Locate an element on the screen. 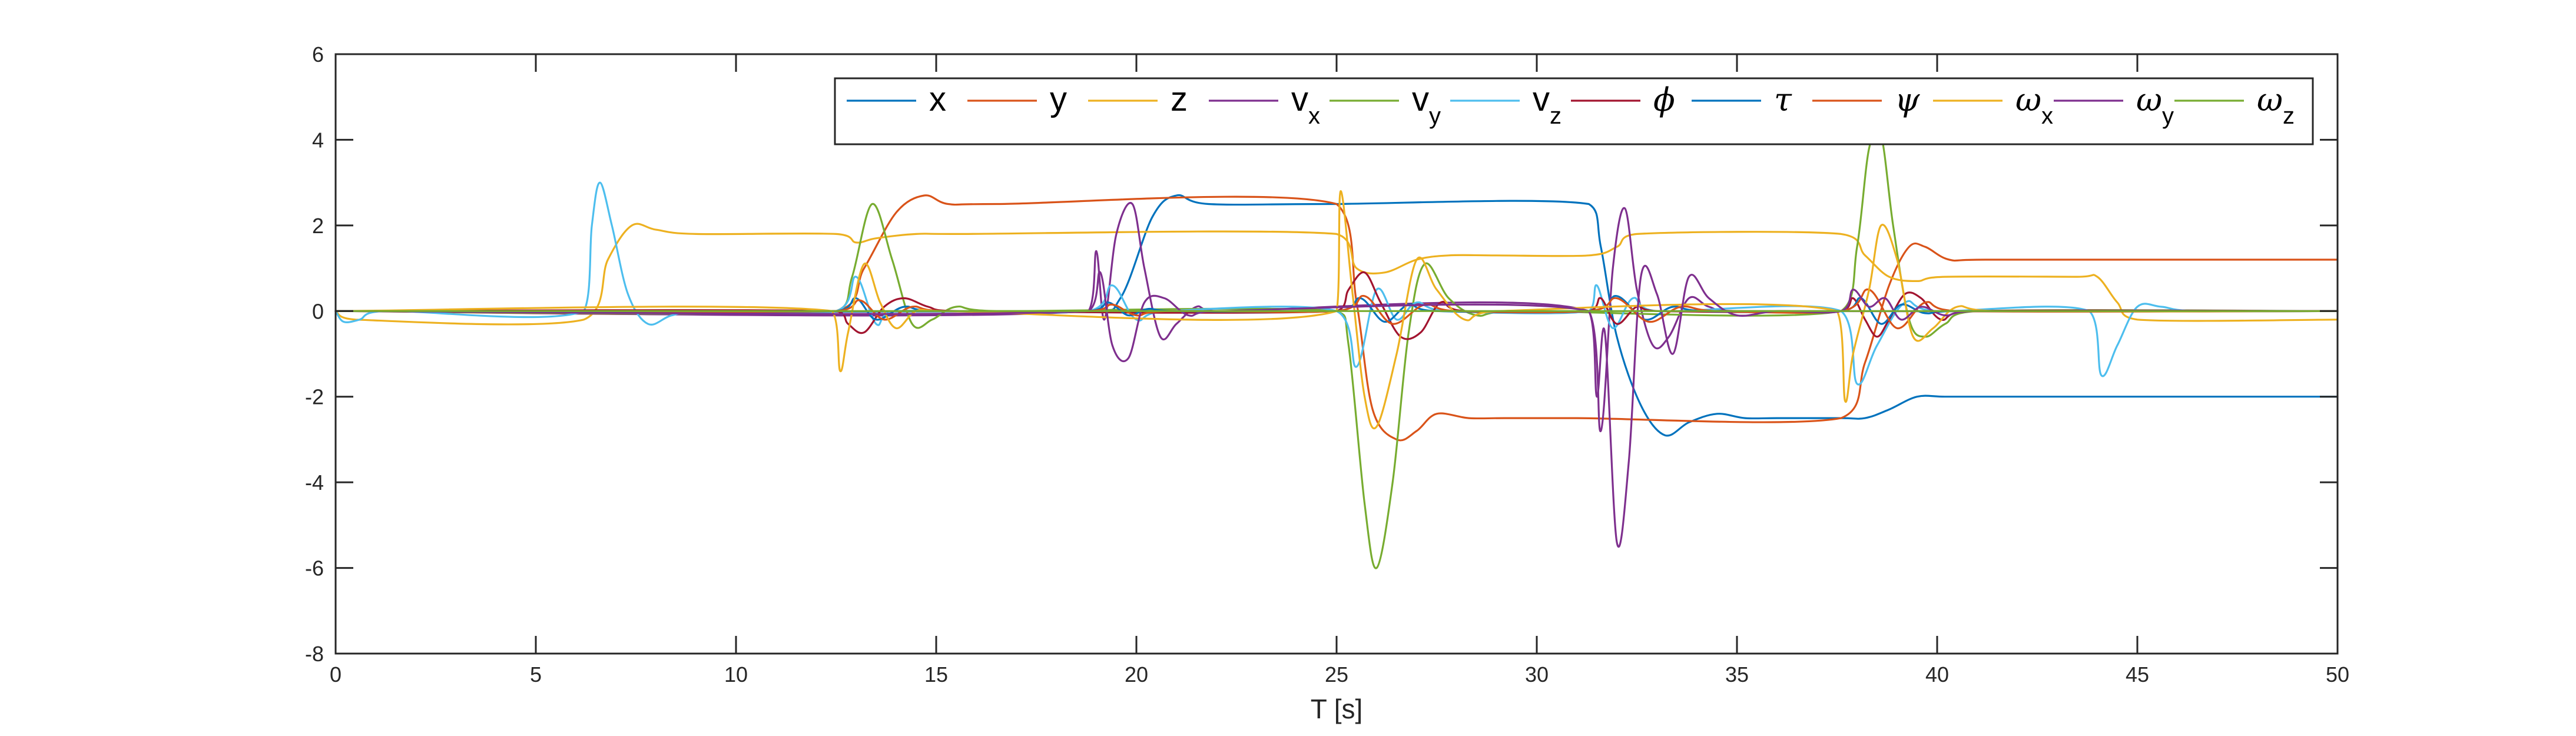 This screenshot has height=736, width=2576. y-tick-label: -6 is located at coordinates (314, 568).